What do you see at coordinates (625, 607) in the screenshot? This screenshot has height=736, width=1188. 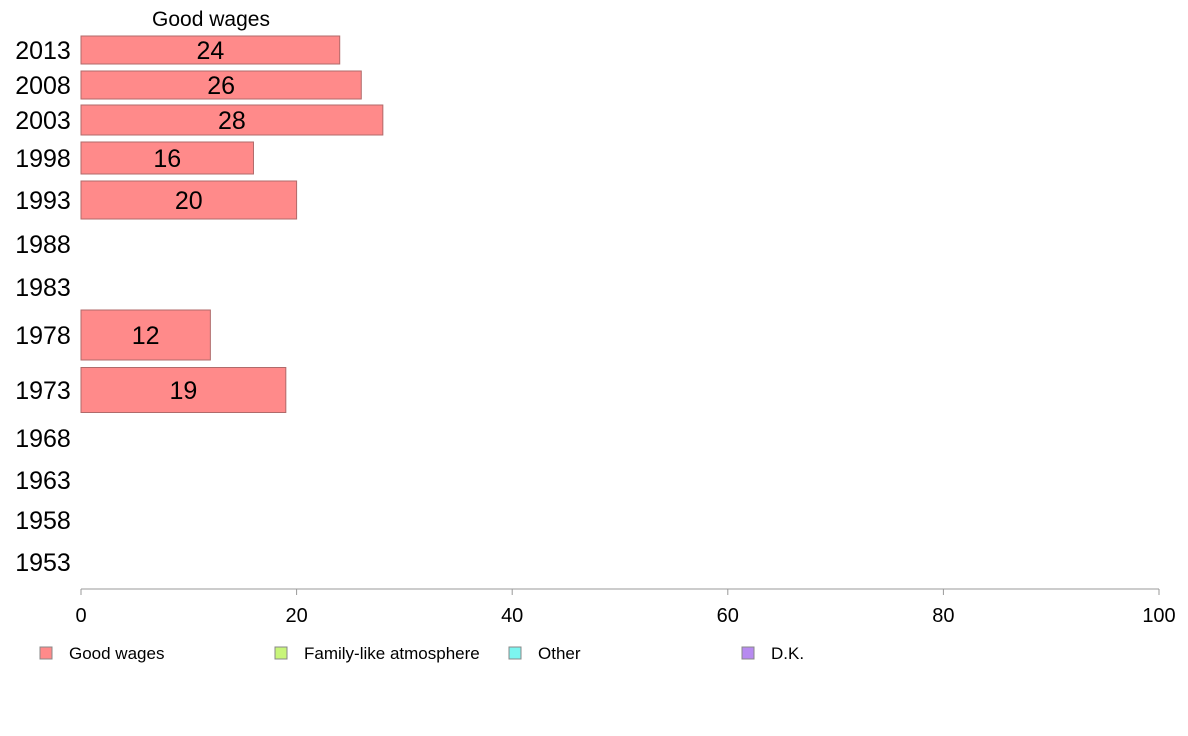 I see `x-axis: 0 20 40 60 80 100` at bounding box center [625, 607].